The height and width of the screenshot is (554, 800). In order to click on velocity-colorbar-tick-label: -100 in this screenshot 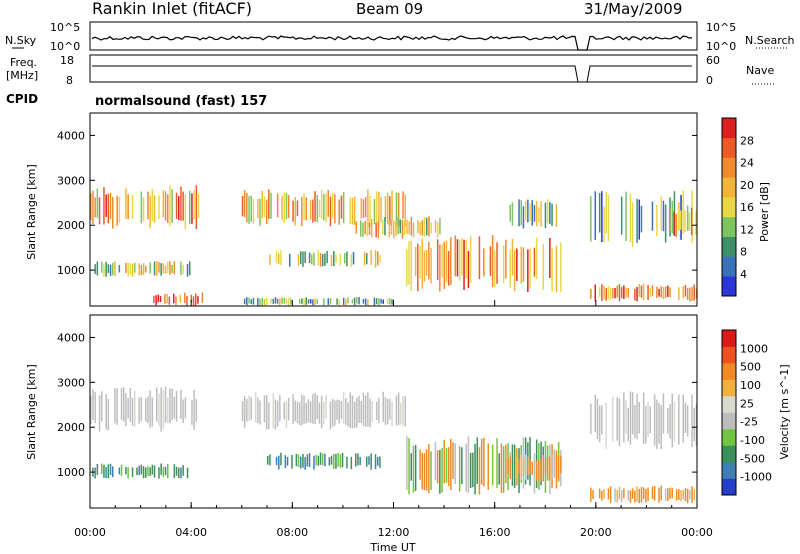, I will do `click(752, 440)`.